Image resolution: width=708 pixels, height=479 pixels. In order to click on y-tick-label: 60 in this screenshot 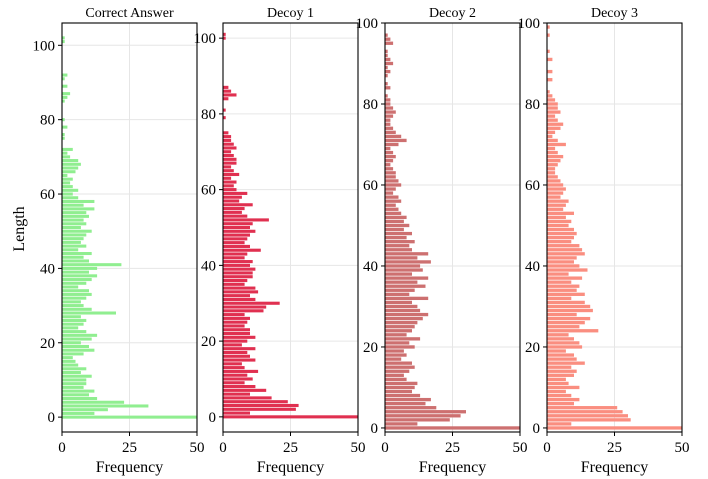, I will do `click(208, 191)`.